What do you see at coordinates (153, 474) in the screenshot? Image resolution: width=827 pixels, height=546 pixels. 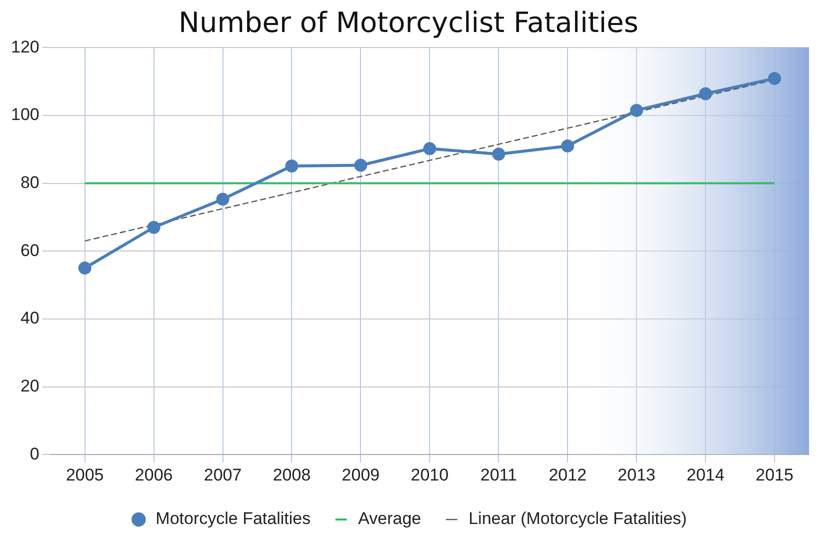 I see `x-tick-label: 2006` at bounding box center [153, 474].